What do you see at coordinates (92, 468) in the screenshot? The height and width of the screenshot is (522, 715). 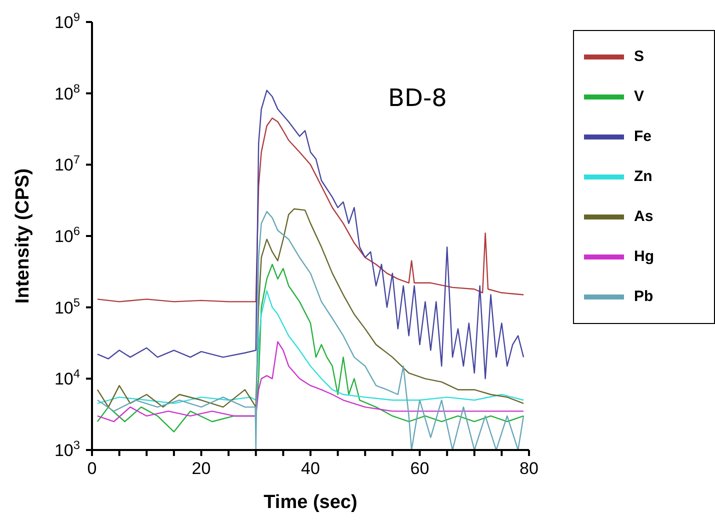 I see `x-tick-label: 0` at bounding box center [92, 468].